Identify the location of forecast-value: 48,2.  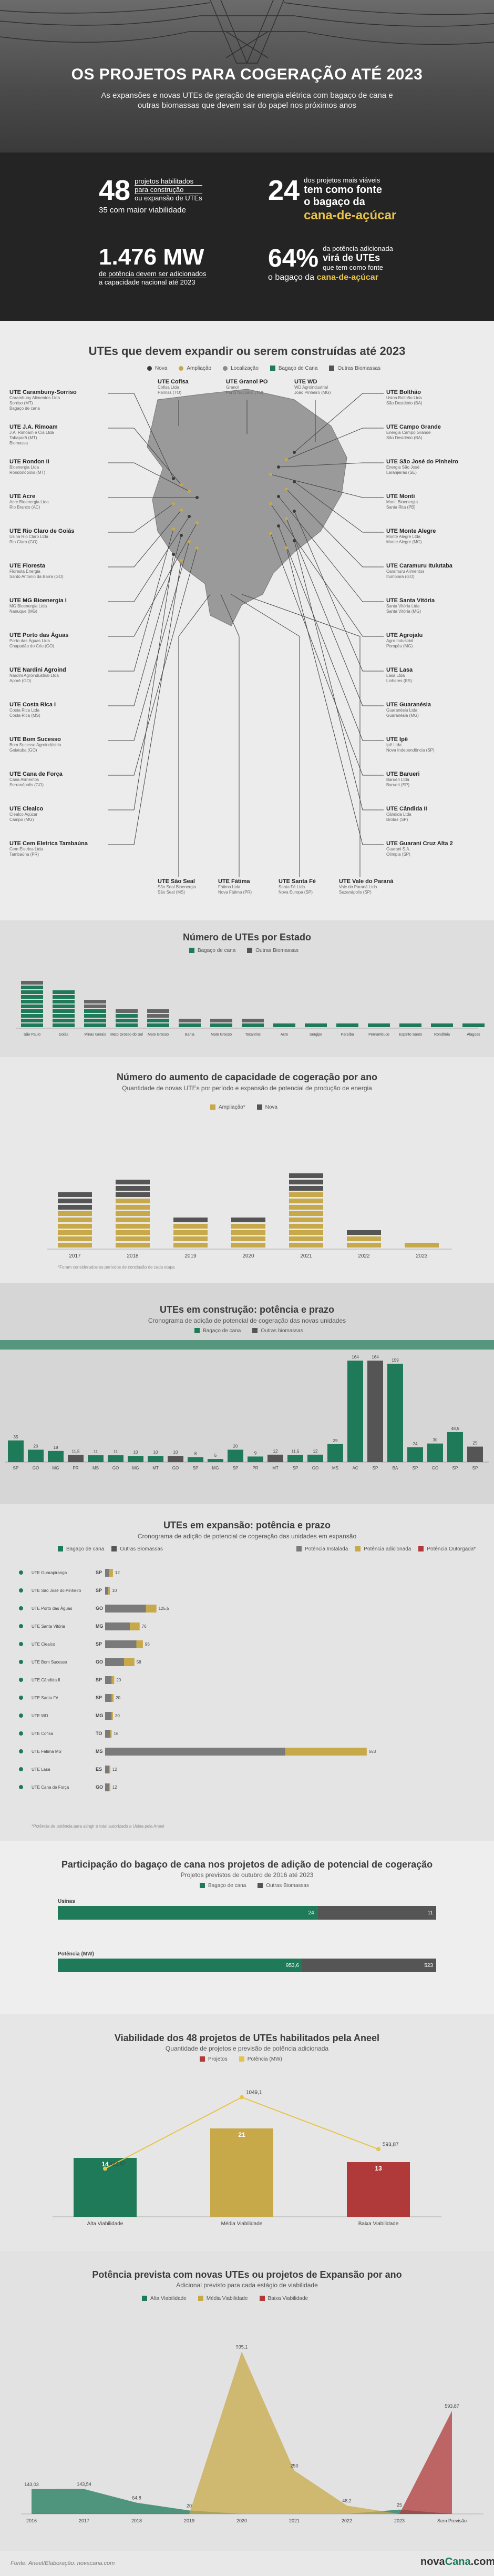
(347, 2501).